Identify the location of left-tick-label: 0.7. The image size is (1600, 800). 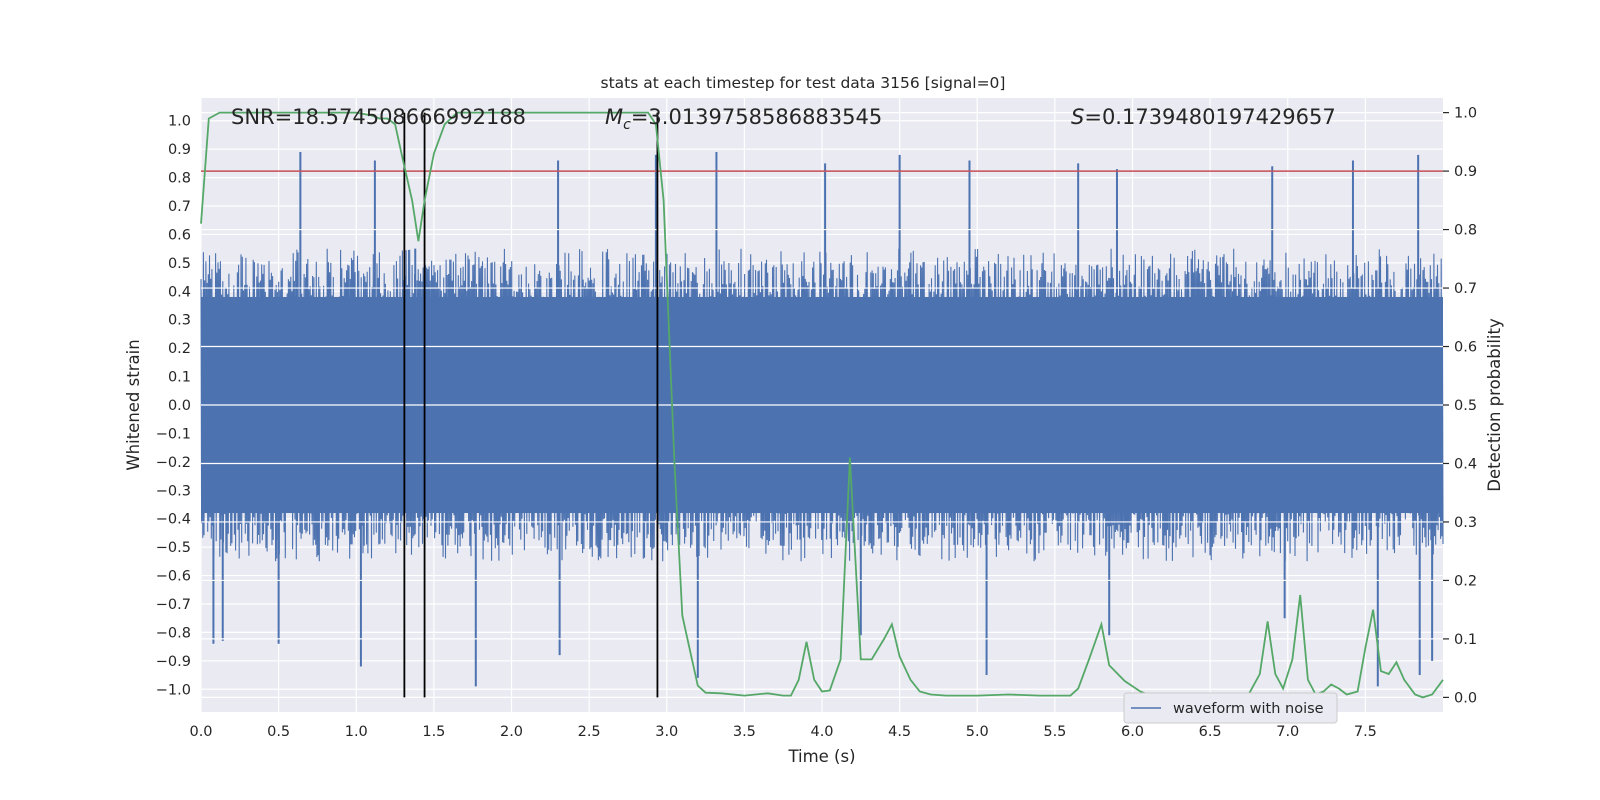
(179, 207).